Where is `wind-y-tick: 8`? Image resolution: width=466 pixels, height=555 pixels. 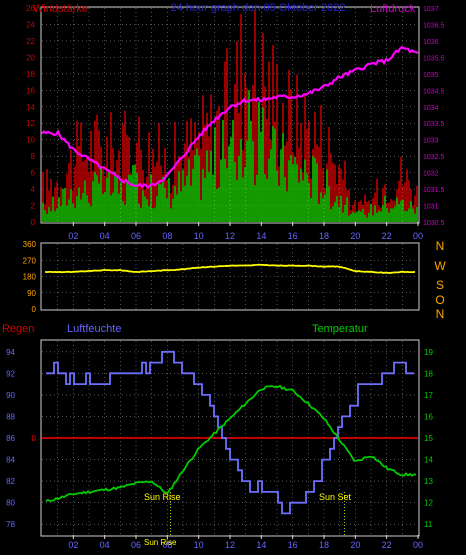 wind-y-tick: 8 is located at coordinates (33, 156).